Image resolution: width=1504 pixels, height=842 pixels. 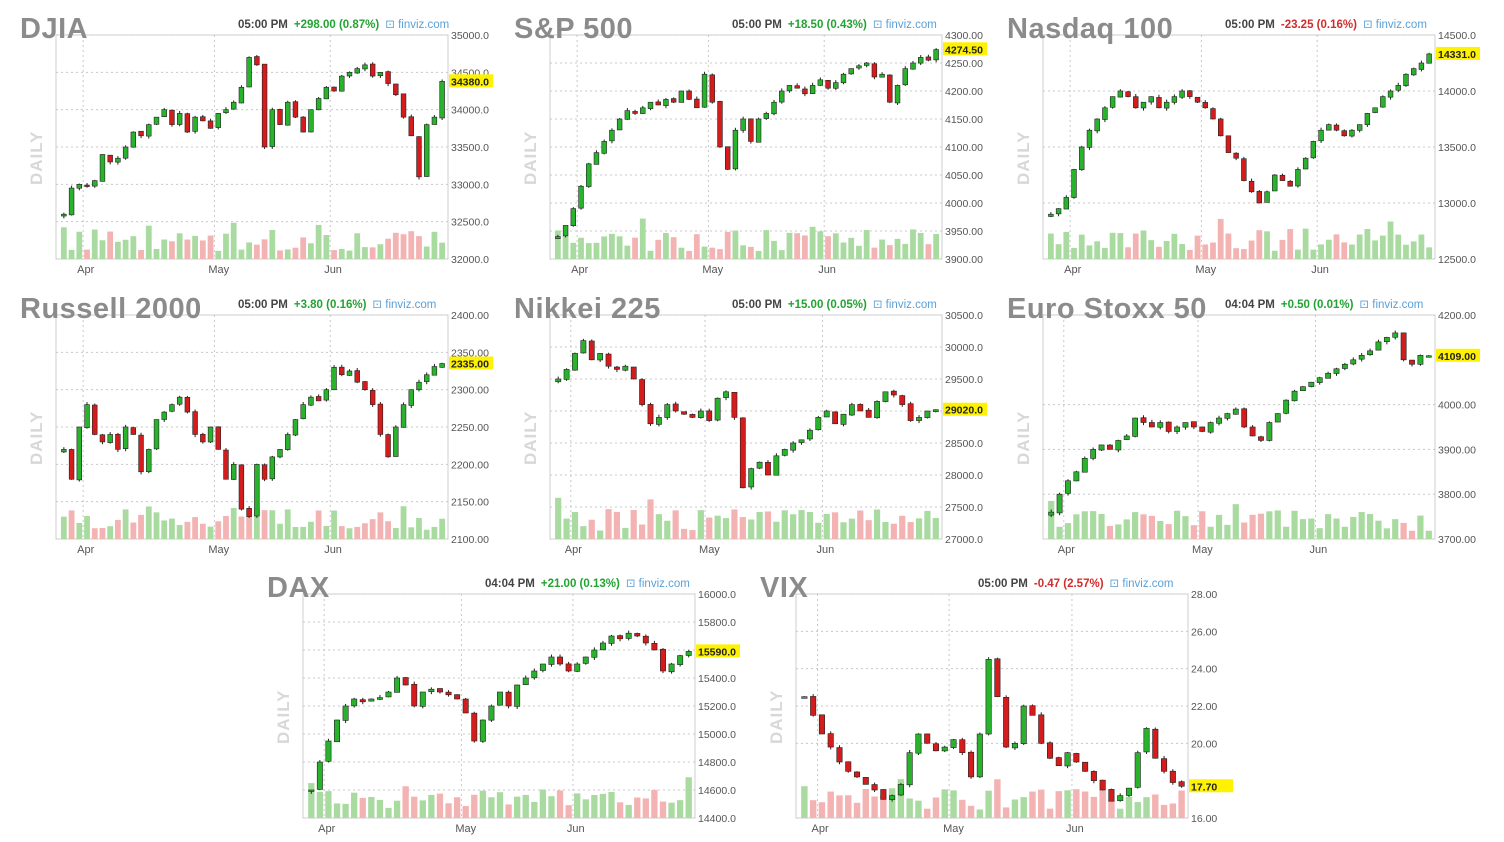 I want to click on quote-time: 04:04 PM, so click(x=510, y=584).